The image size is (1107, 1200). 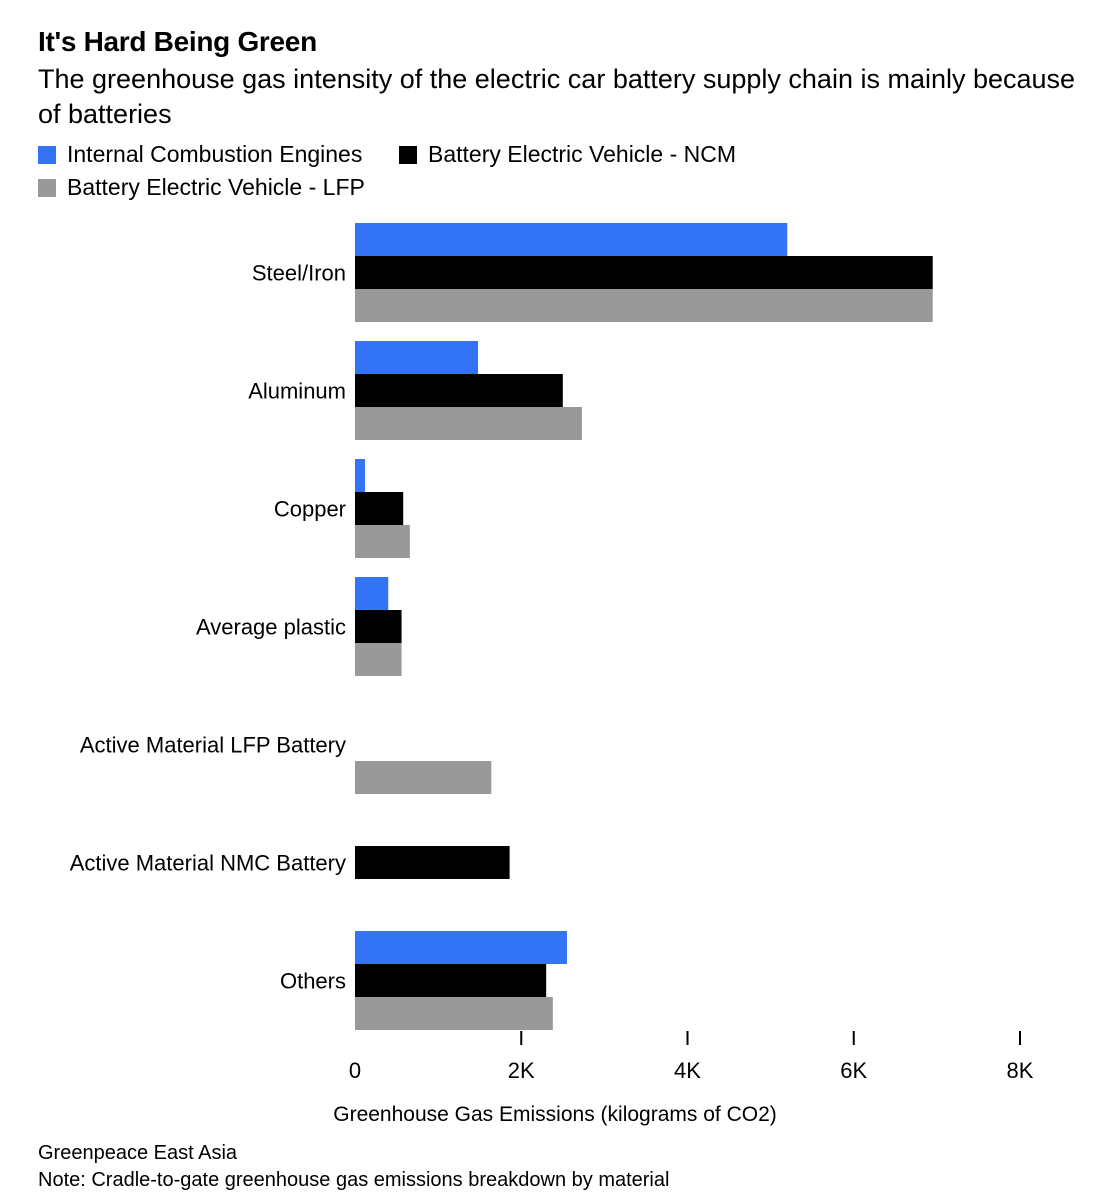 What do you see at coordinates (313, 981) in the screenshot?
I see `category-label-others: Others` at bounding box center [313, 981].